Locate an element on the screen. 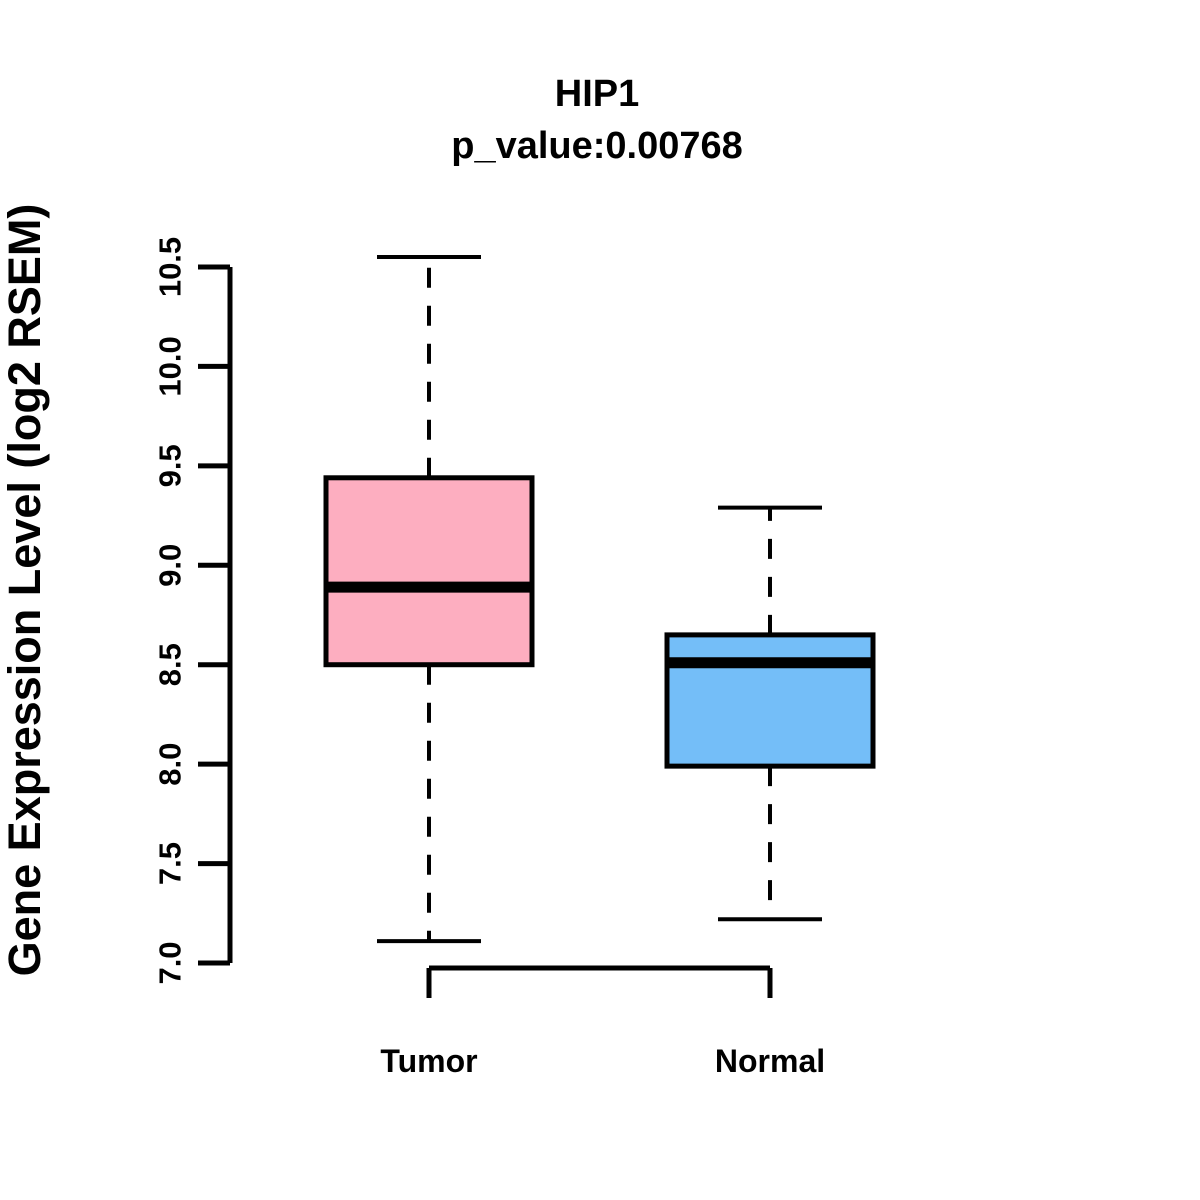 The height and width of the screenshot is (1200, 1200). chart-title: HIP1 is located at coordinates (597, 94).